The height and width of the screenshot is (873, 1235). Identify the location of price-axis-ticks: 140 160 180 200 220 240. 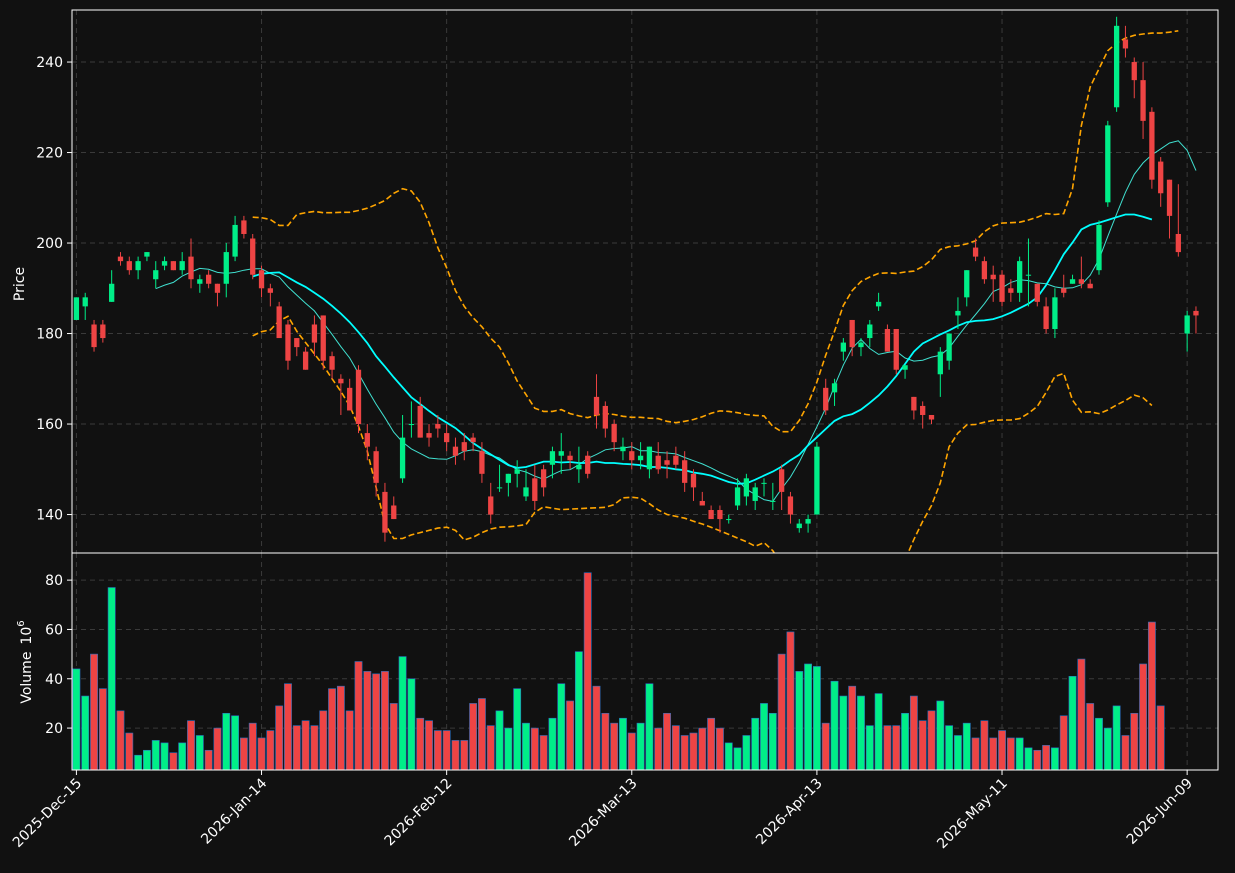
(54, 289).